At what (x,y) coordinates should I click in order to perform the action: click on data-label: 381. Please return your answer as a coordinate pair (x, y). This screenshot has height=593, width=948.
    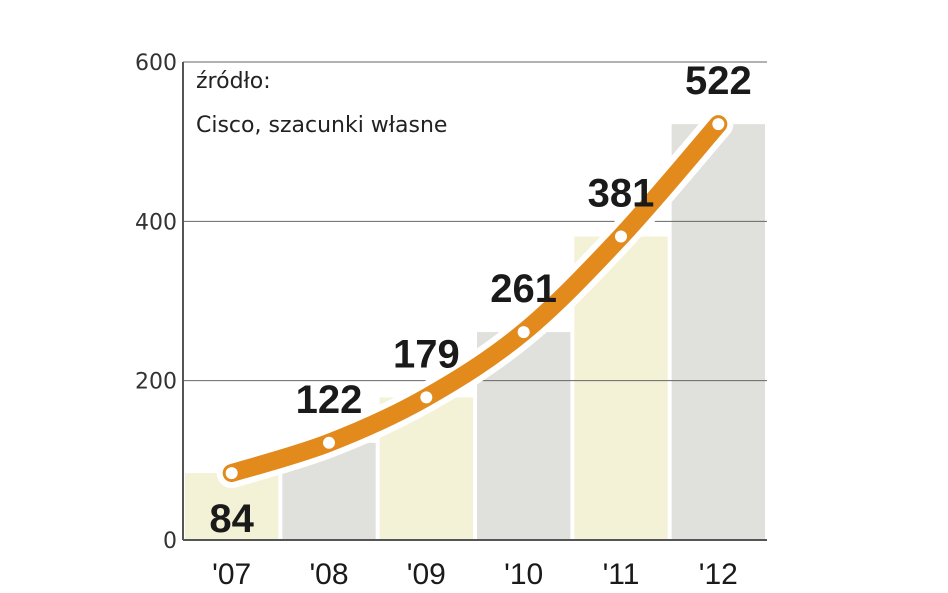
    Looking at the image, I should click on (621, 193).